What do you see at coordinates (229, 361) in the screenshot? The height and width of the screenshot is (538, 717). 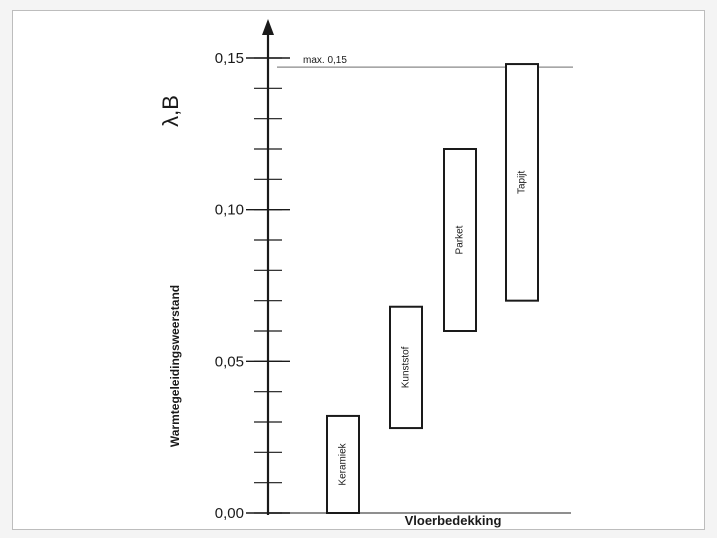 I see `y-tick-label: 0,05` at bounding box center [229, 361].